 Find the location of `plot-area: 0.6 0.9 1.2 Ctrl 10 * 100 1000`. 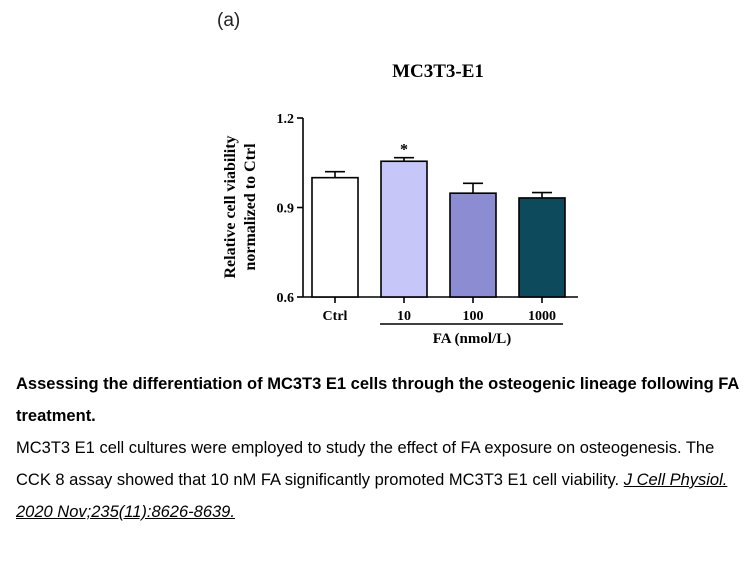

plot-area: 0.6 0.9 1.2 Ctrl 10 * 100 1000 is located at coordinates (427, 218).